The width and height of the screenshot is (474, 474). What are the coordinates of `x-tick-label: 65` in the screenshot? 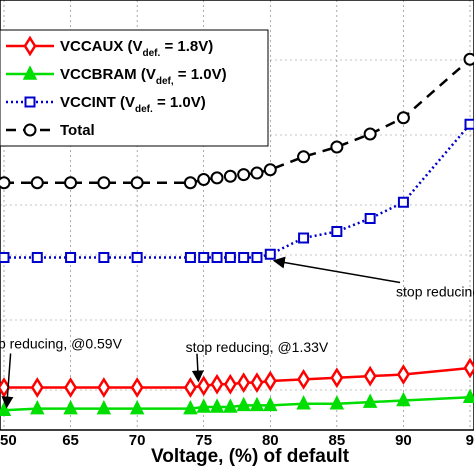 It's located at (70, 440).